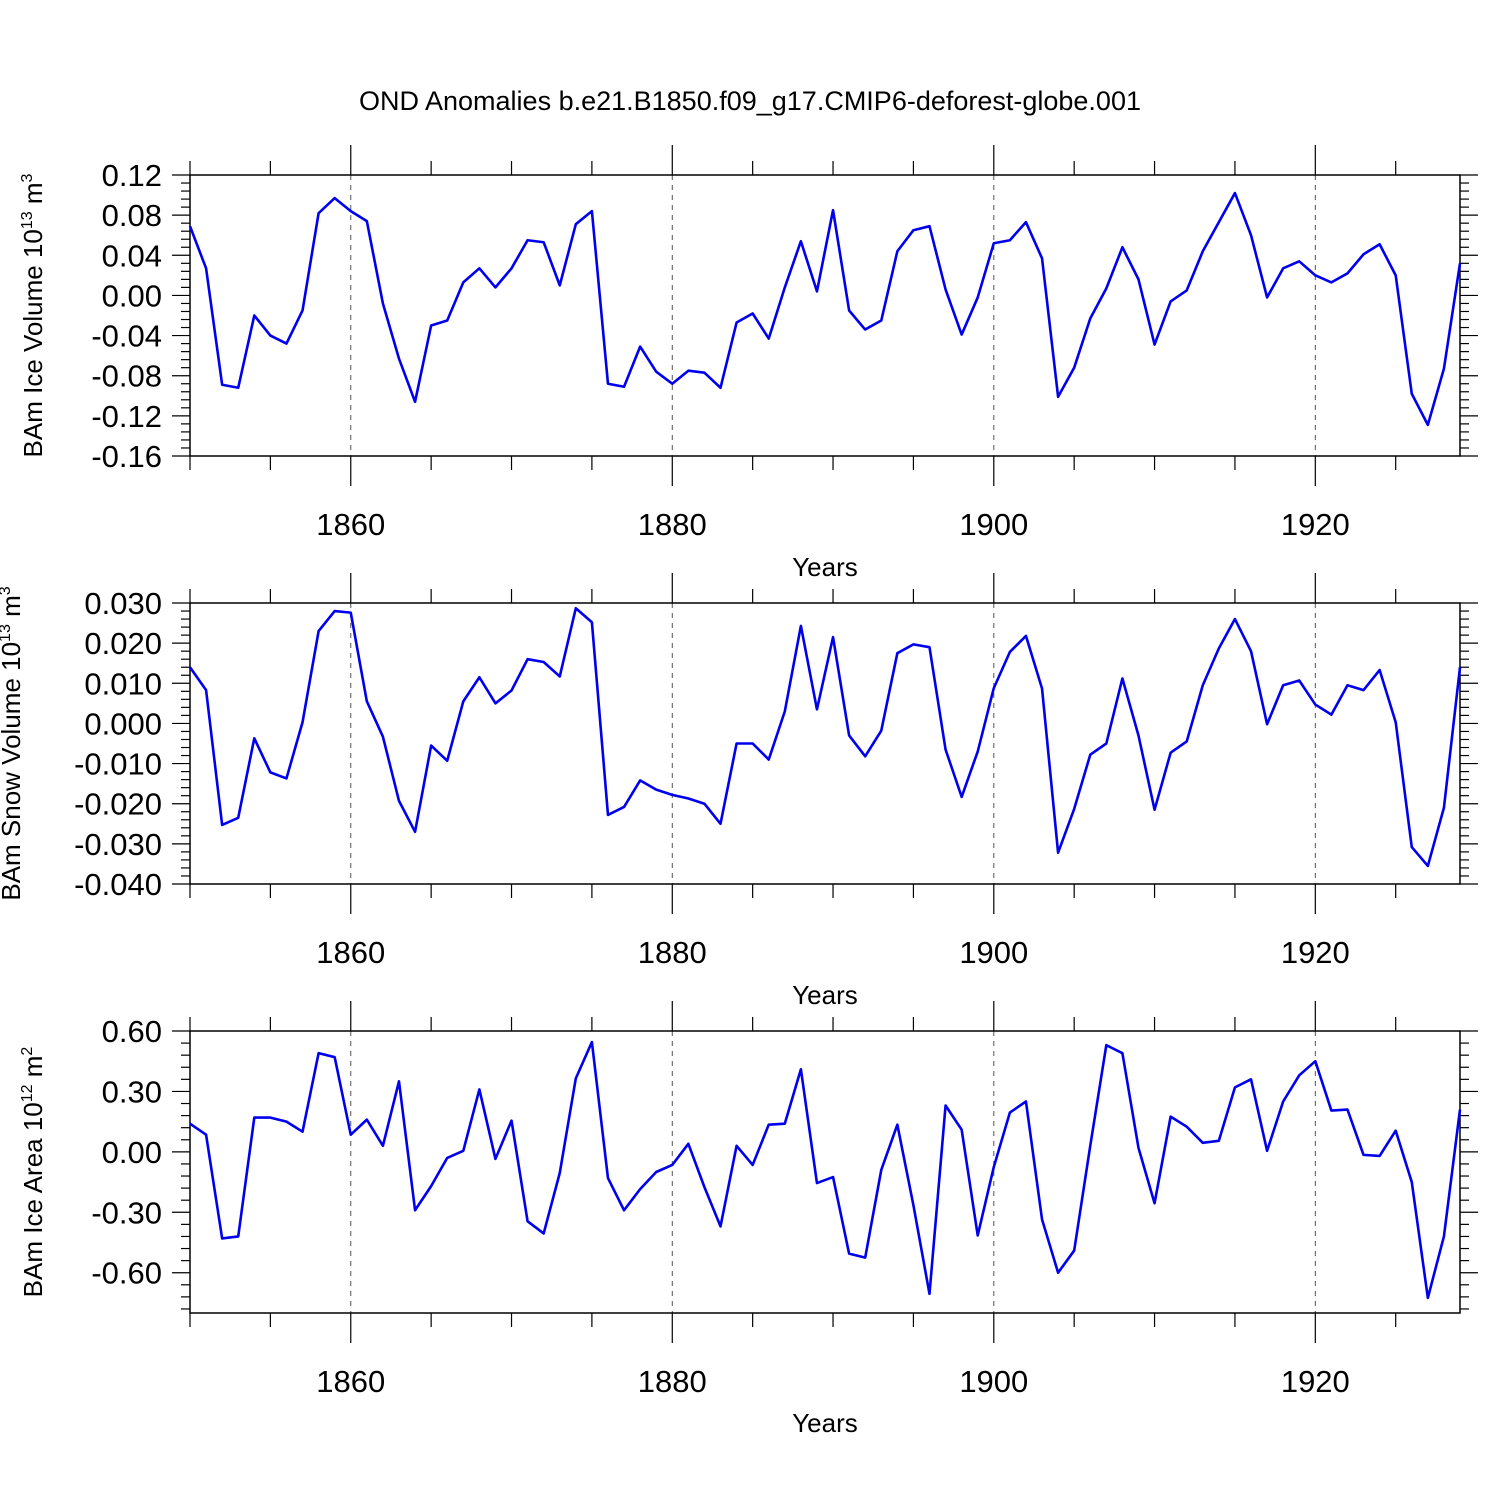 The width and height of the screenshot is (1500, 1500). I want to click on y-tick-label: 0.010, so click(123, 683).